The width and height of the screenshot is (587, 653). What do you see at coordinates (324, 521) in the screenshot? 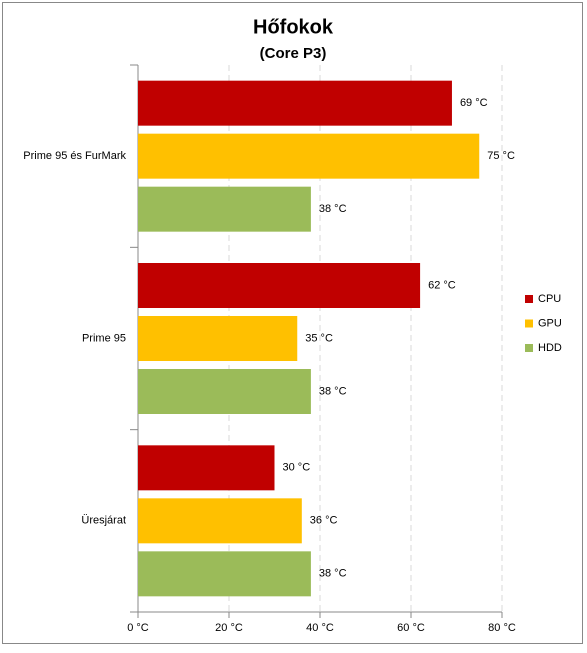
I see `value-label: 36 °C` at bounding box center [324, 521].